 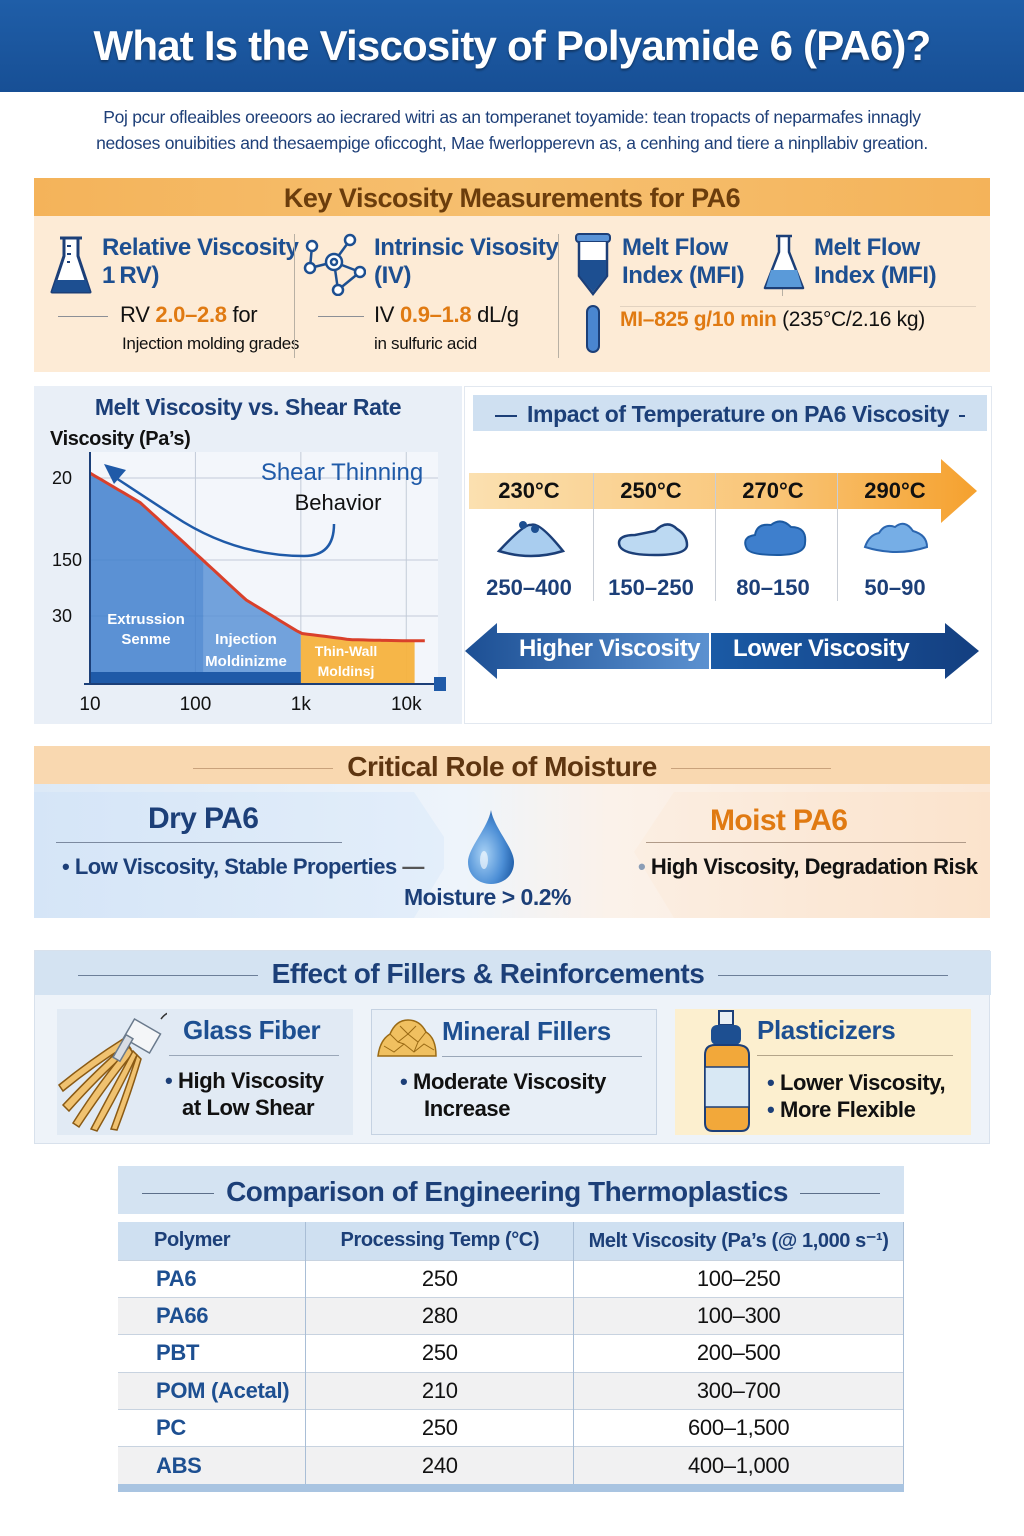 I want to click on mfi1-title-1: Melt Flow, so click(x=675, y=247).